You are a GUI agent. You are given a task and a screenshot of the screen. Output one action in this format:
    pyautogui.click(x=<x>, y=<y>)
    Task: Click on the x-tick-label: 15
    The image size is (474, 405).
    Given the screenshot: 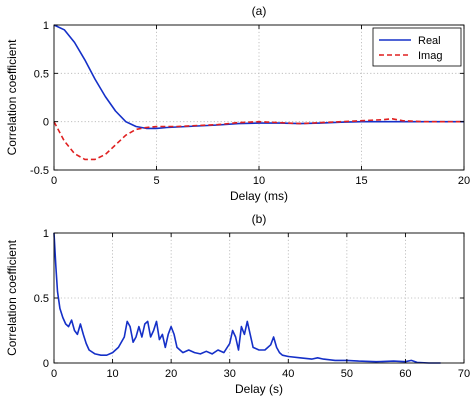 What is the action you would take?
    pyautogui.click(x=361, y=181)
    